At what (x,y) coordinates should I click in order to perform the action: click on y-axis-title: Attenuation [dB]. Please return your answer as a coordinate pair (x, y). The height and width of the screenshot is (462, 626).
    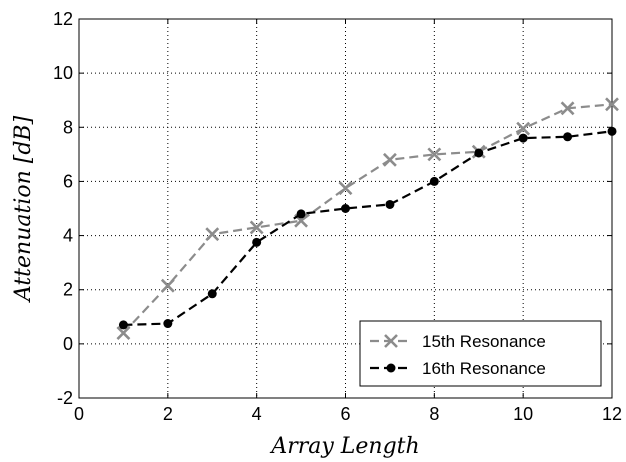
    Looking at the image, I should click on (23, 209).